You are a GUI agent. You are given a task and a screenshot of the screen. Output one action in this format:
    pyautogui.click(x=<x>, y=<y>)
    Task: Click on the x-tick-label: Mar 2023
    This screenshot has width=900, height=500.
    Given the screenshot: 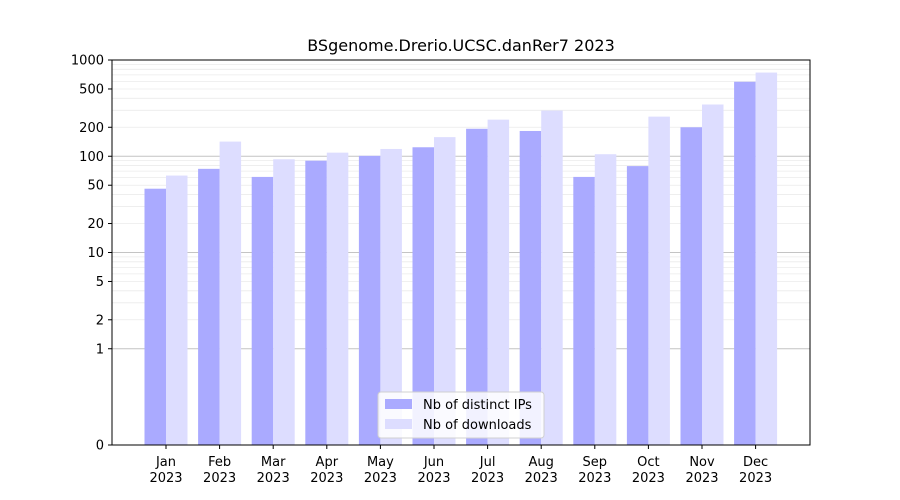 What is the action you would take?
    pyautogui.click(x=273, y=470)
    